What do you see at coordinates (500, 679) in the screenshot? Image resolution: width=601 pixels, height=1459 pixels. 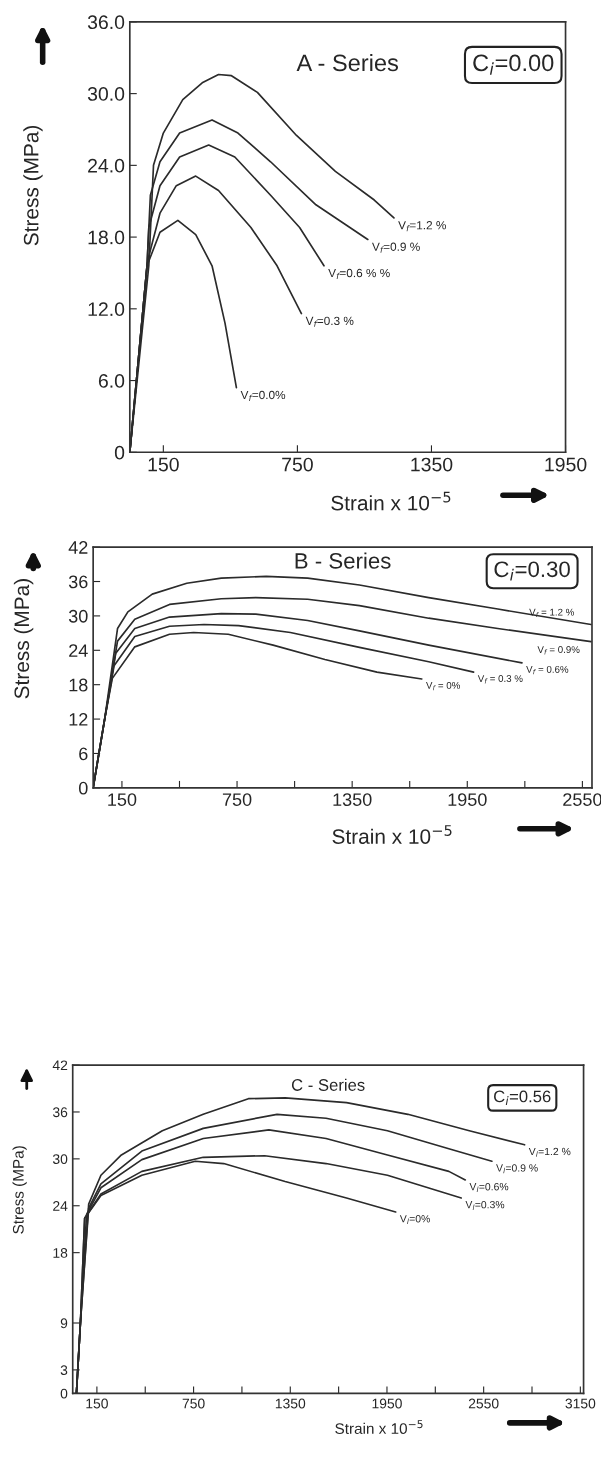 I see `series-label: V$_{f}$ = 0.3 %` at bounding box center [500, 679].